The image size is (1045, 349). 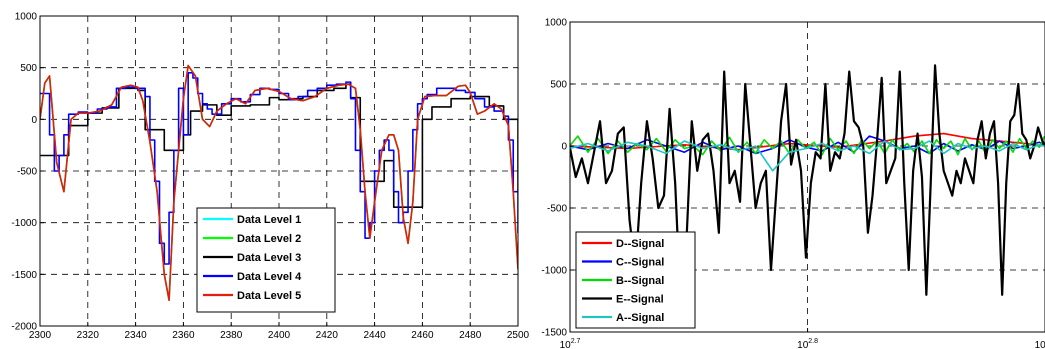 I want to click on legend-label: C--Signal, so click(x=640, y=263).